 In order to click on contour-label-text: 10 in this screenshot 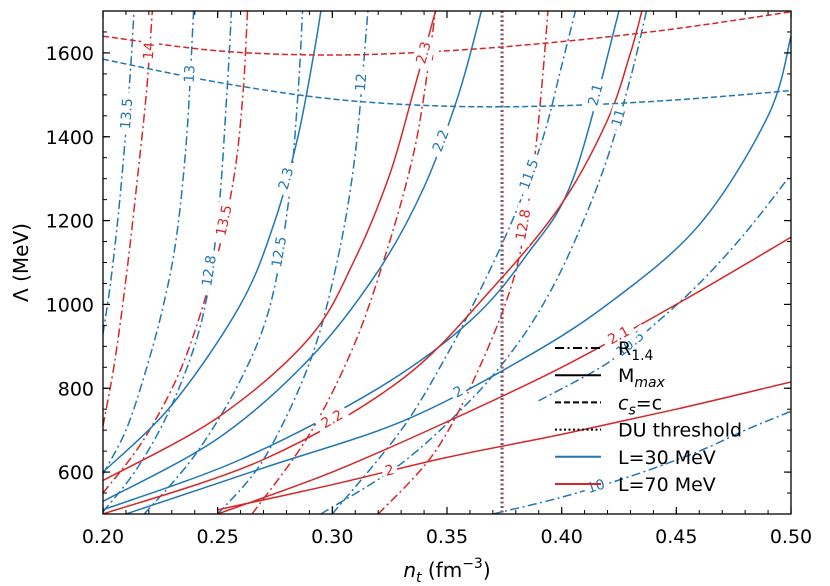, I will do `click(596, 487)`.